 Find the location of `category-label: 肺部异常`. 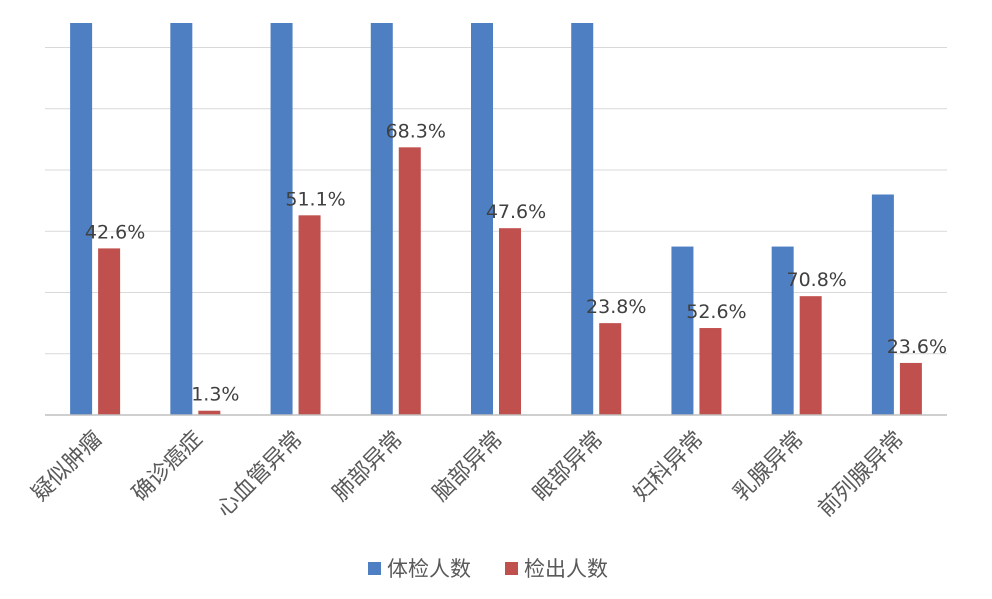

category-label: 肺部异常 is located at coordinates (368, 467).